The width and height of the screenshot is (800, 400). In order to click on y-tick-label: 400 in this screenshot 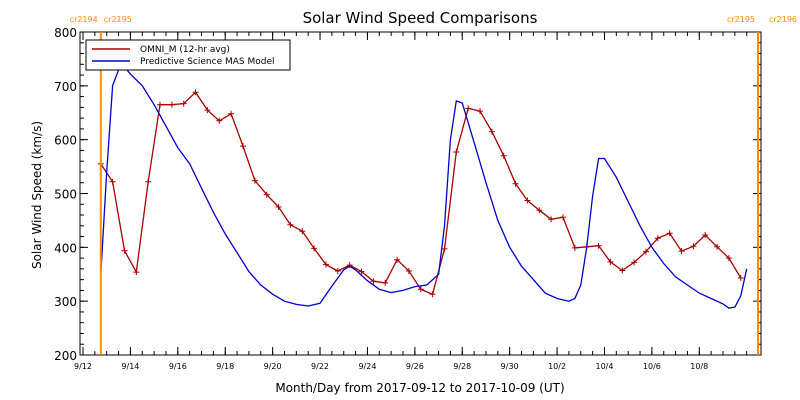, I will do `click(65, 248)`.